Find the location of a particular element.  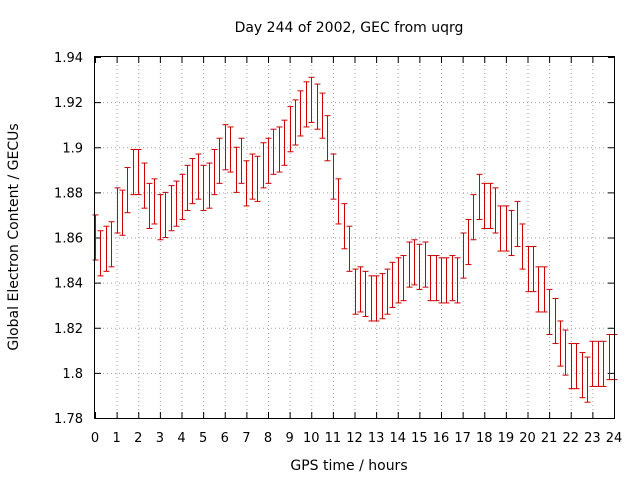

x-tick-label: 8 is located at coordinates (268, 438).